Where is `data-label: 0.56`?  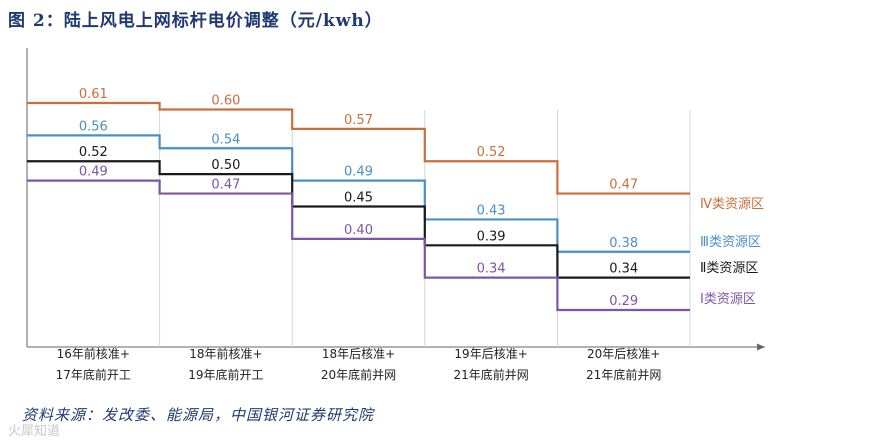
data-label: 0.56 is located at coordinates (93, 126).